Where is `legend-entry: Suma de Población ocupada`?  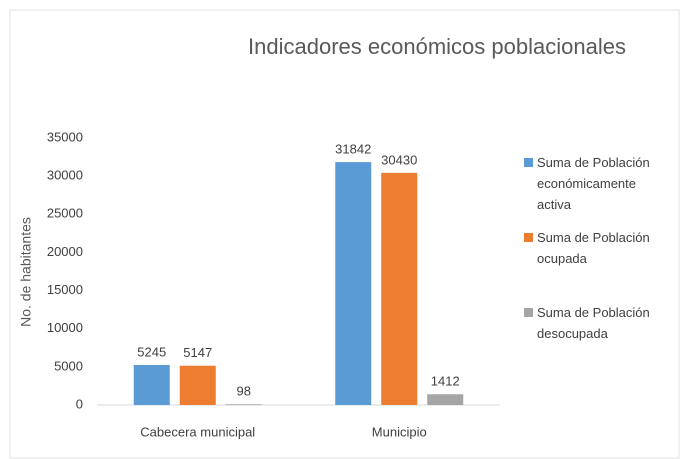 legend-entry: Suma de Población ocupada is located at coordinates (593, 248).